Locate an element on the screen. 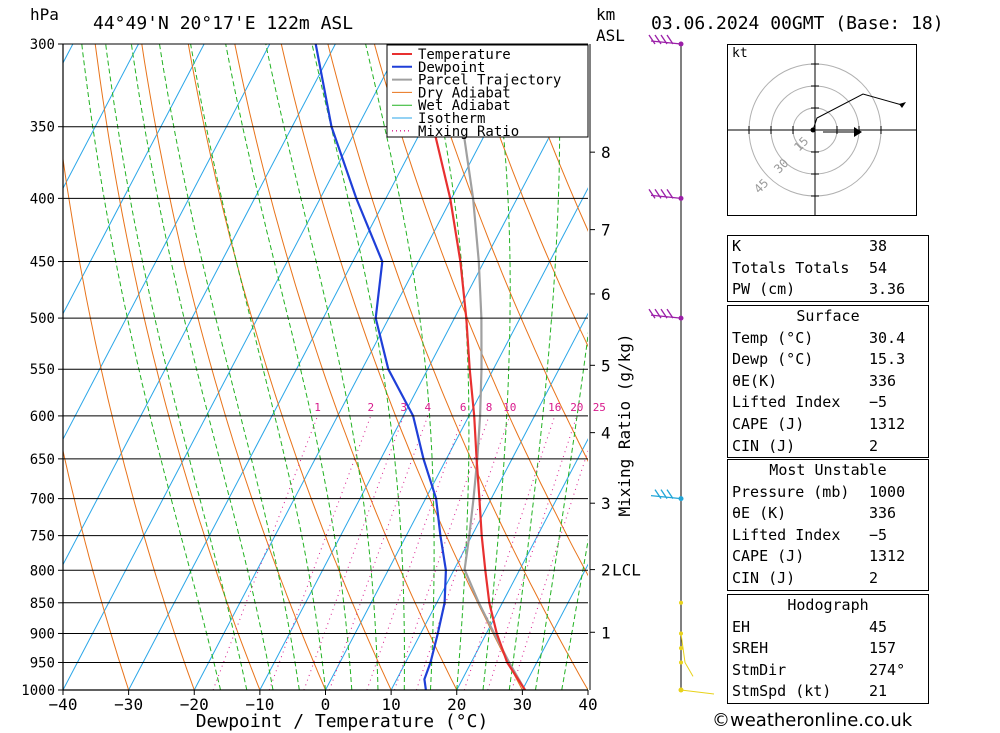 Image resolution: width=1000 pixels, height=733 pixels. height-tick-label: 2 is located at coordinates (606, 570).